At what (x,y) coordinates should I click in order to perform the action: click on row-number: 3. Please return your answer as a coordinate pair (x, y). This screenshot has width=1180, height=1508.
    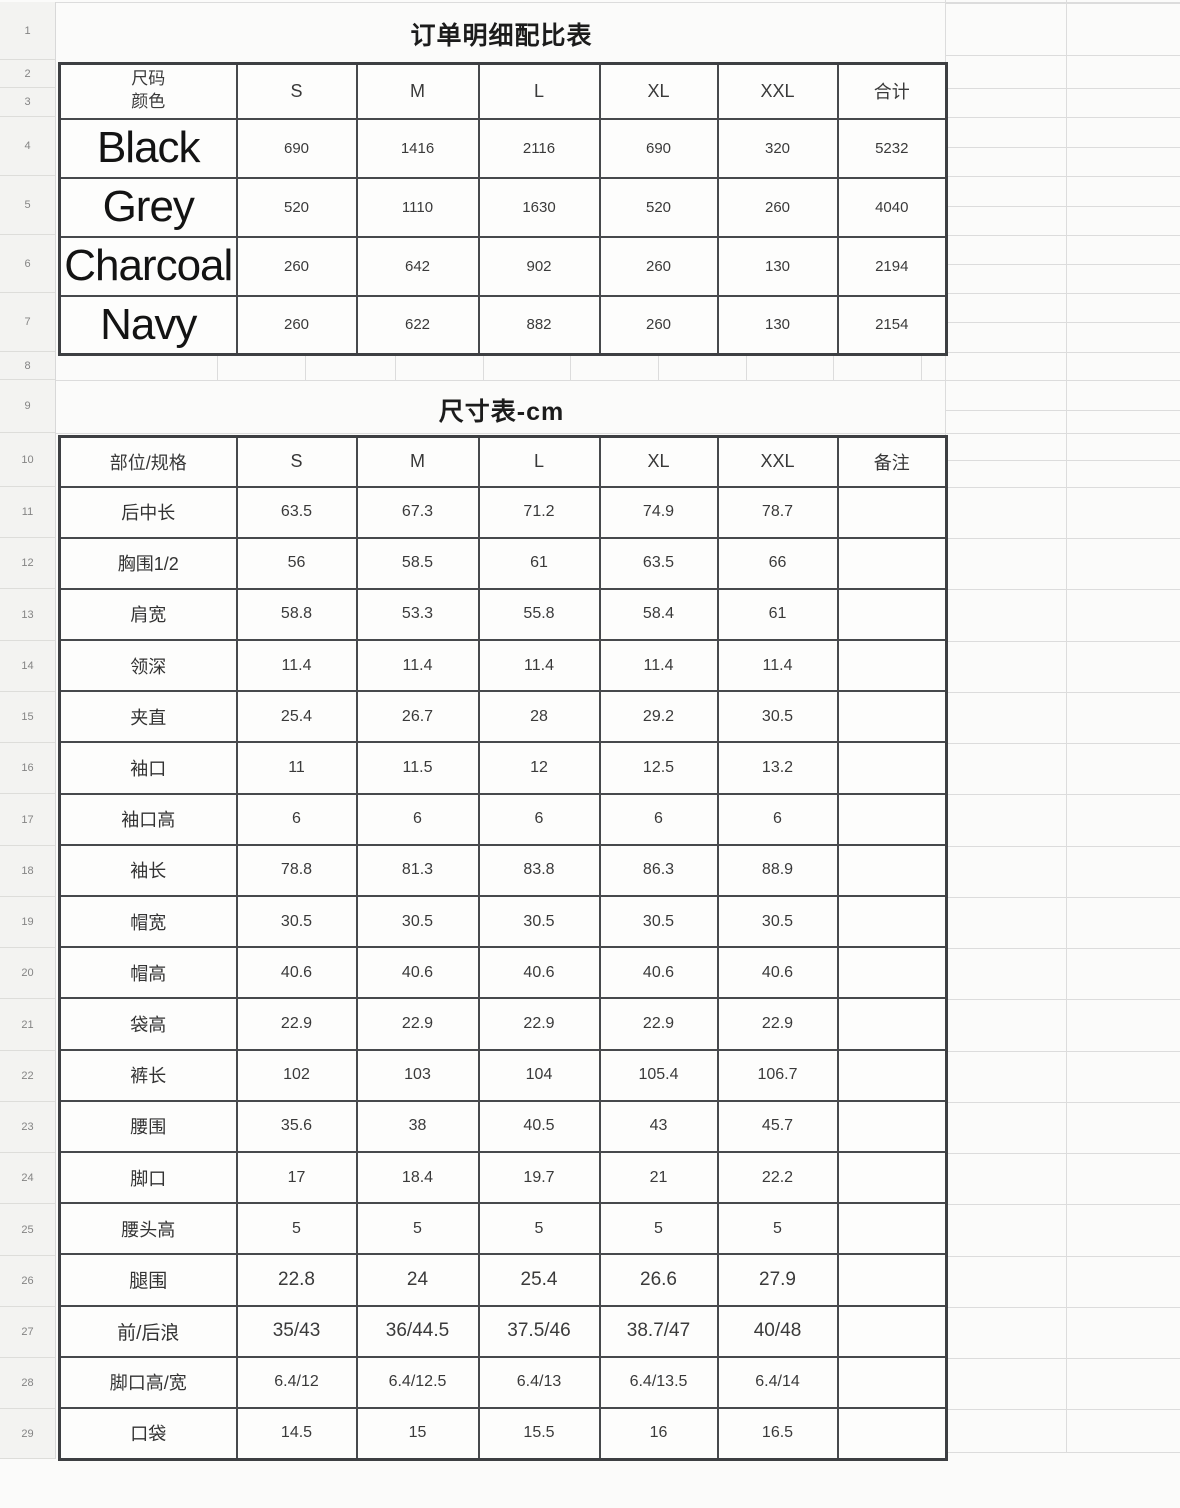
    Looking at the image, I should click on (27, 102).